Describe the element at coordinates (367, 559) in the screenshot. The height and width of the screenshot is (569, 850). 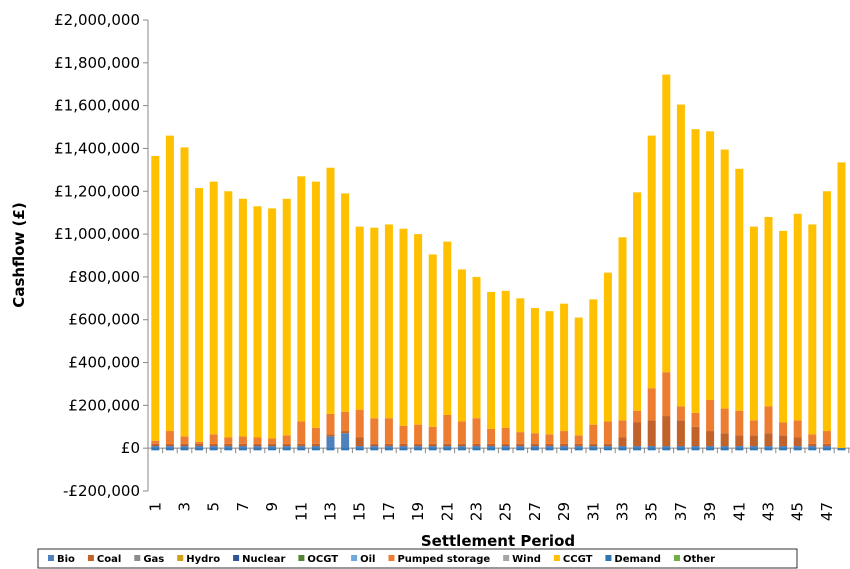
I see `legend-label: Oil` at that location.